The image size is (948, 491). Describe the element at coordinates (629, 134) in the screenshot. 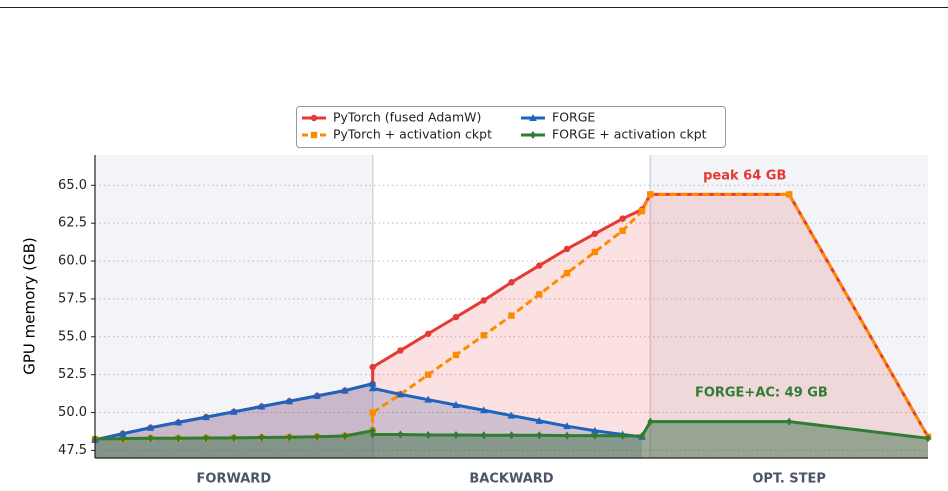

I see `legend-label: FORGE + activation ckpt` at that location.